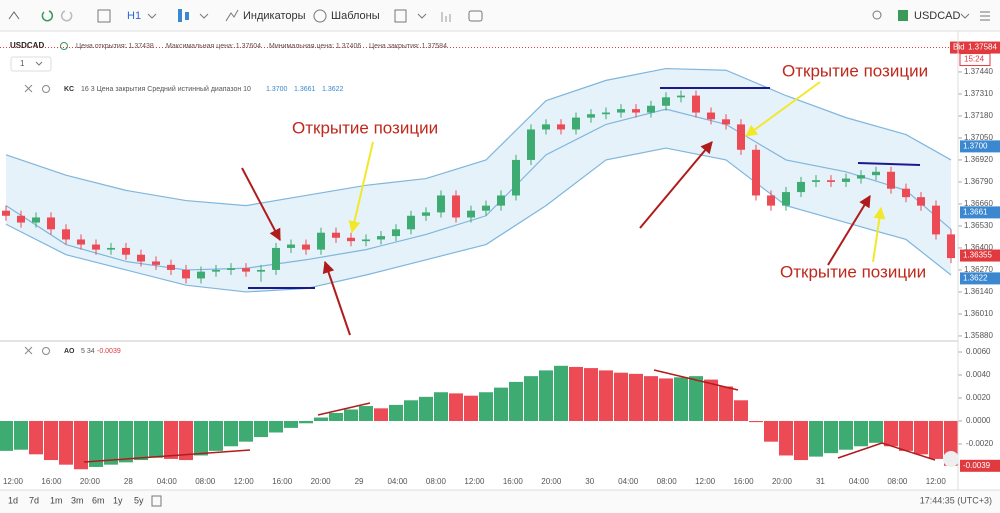 Image resolution: width=1000 pixels, height=513 pixels. I want to click on range-button: 1y, so click(118, 500).